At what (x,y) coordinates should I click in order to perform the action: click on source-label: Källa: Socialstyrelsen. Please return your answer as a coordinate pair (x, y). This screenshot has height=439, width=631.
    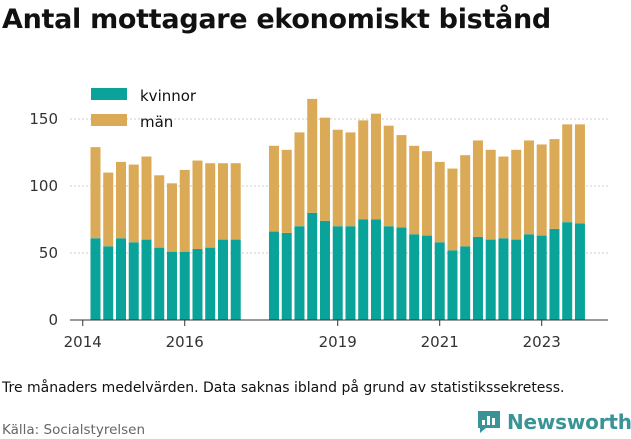
    Looking at the image, I should click on (74, 430).